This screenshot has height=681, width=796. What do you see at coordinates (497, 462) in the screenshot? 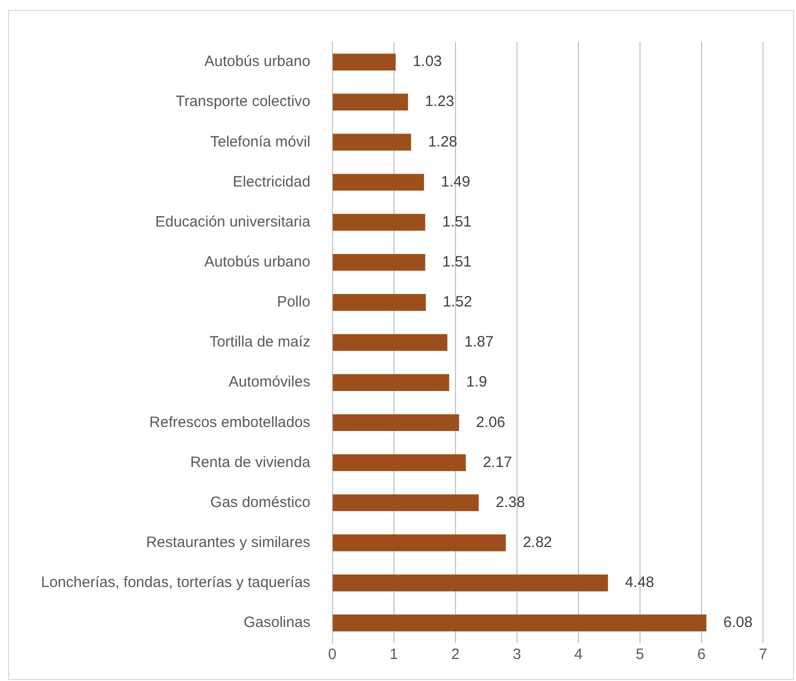
I see `data-label: 2.17` at bounding box center [497, 462].